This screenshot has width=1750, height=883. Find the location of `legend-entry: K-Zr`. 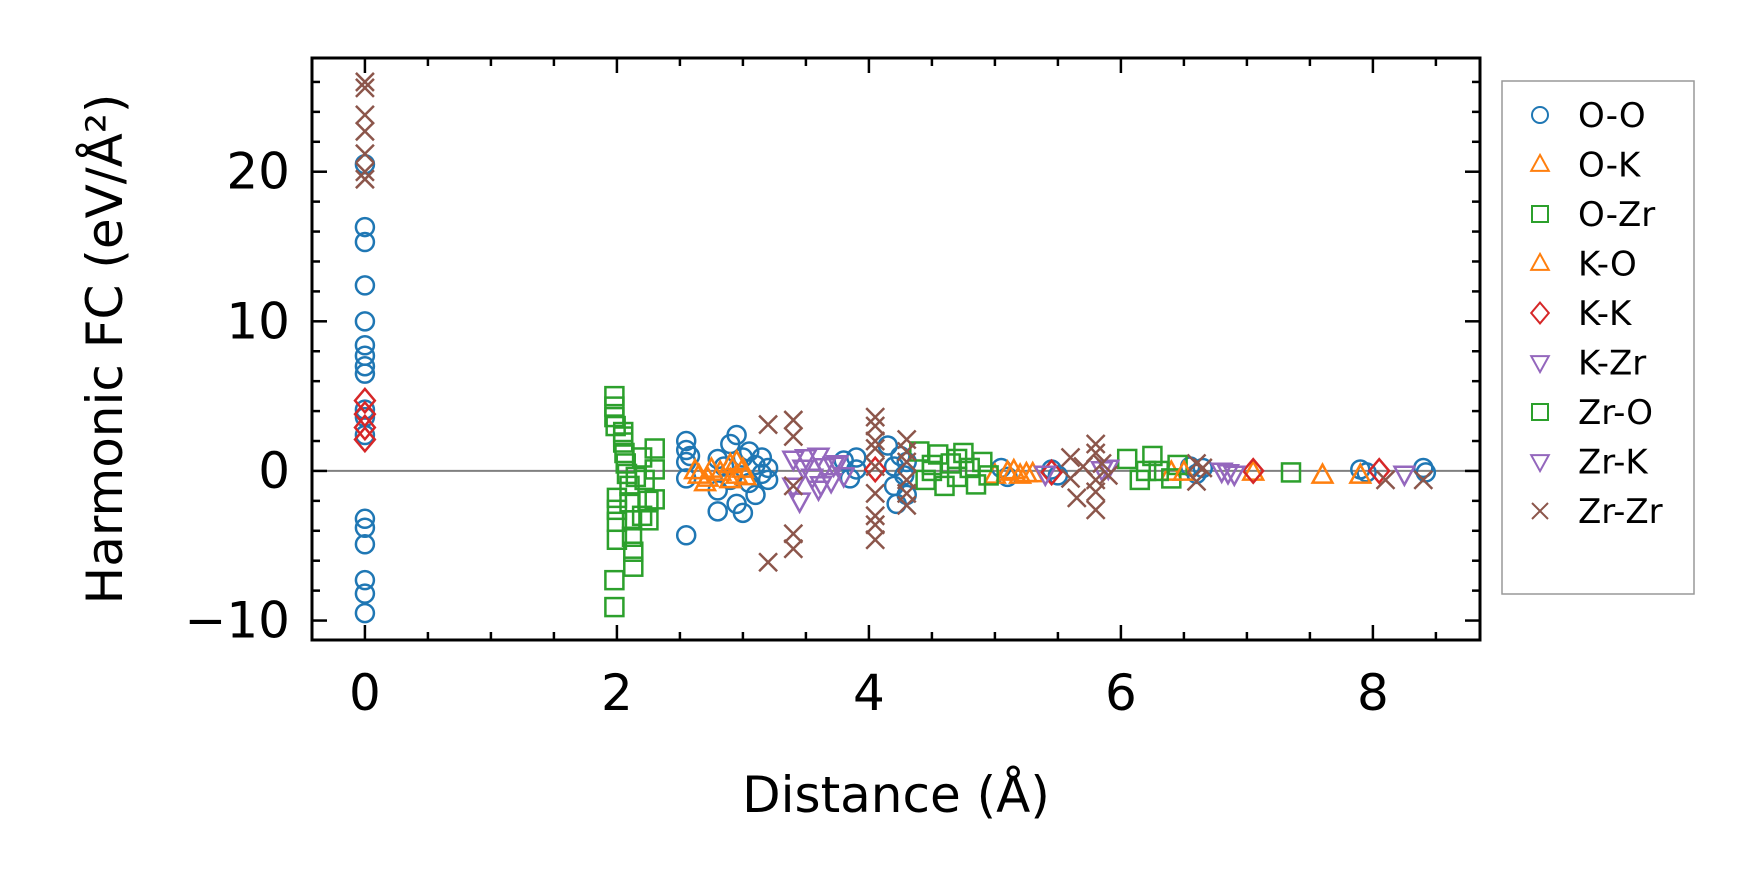

legend-entry: K-Zr is located at coordinates (1612, 364).